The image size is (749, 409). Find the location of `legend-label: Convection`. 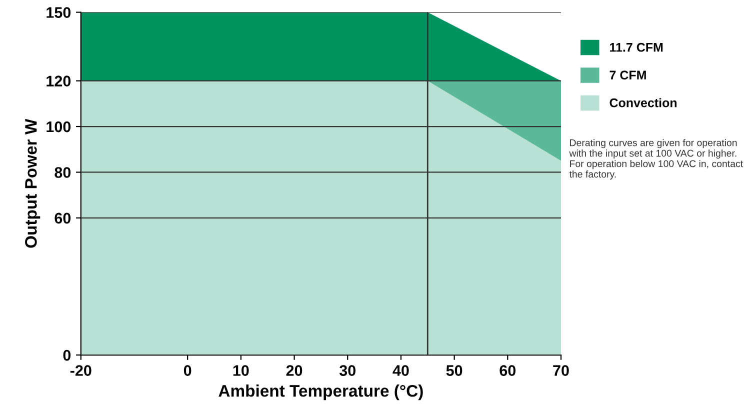

legend-label: Convection is located at coordinates (643, 103).